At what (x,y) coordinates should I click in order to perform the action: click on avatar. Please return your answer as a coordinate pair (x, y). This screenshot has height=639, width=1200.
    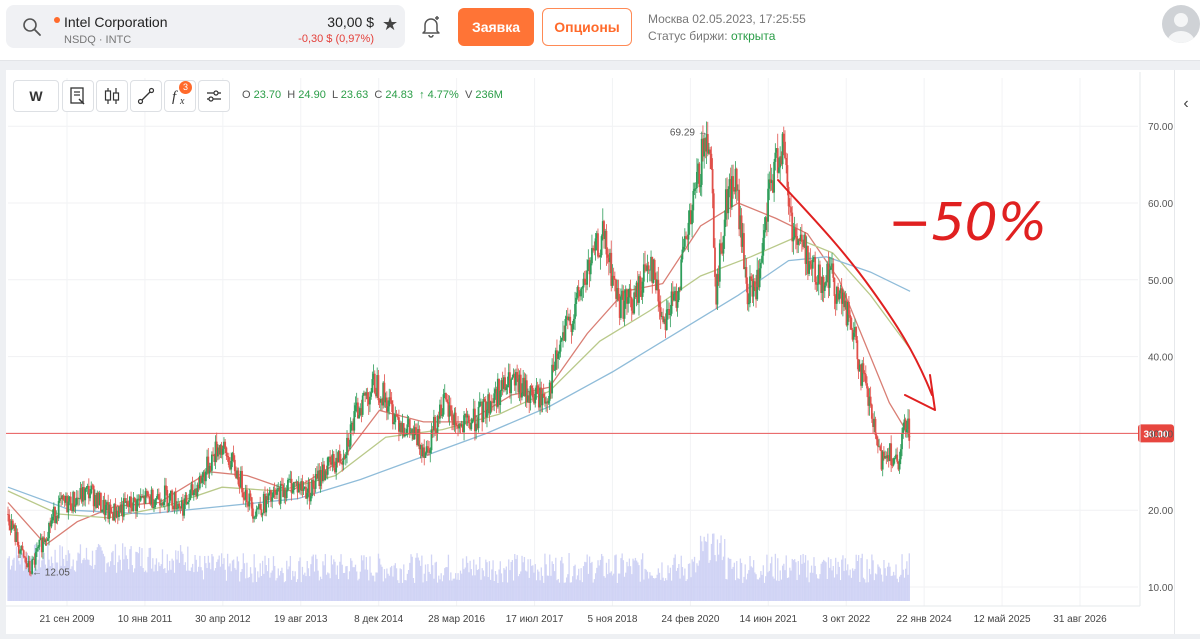
    Looking at the image, I should click on (1181, 24).